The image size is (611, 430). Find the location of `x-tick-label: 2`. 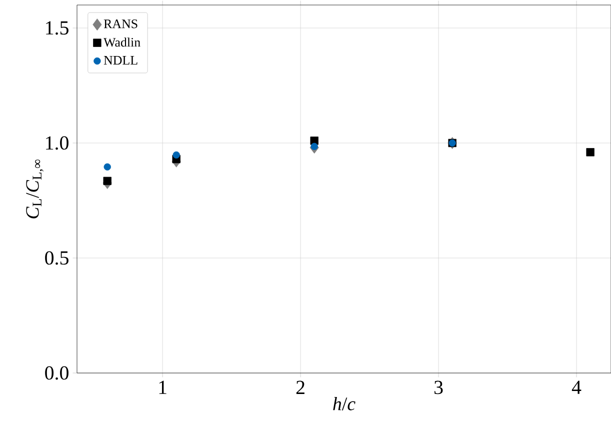

x-tick-label: 2 is located at coordinates (300, 387).